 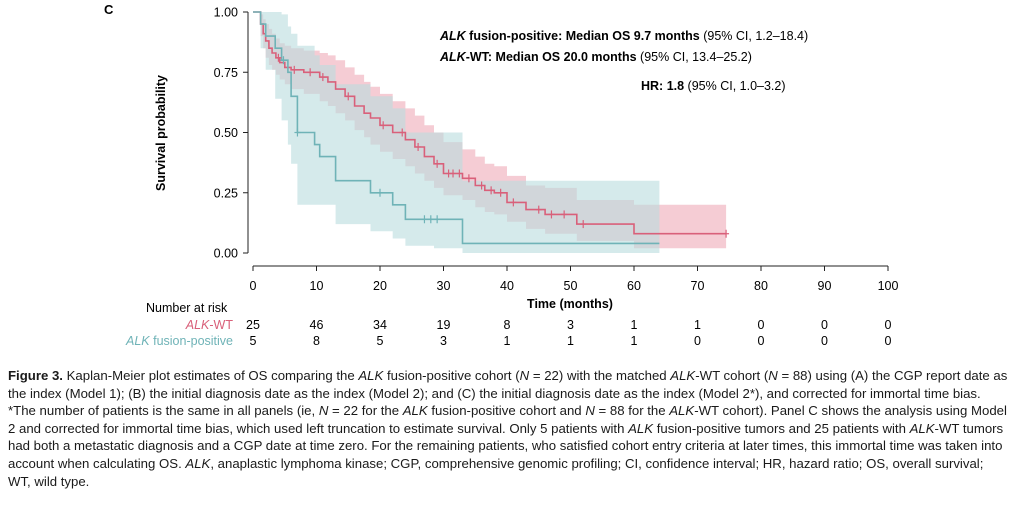 I want to click on x-tick-label: 60, so click(x=634, y=286).